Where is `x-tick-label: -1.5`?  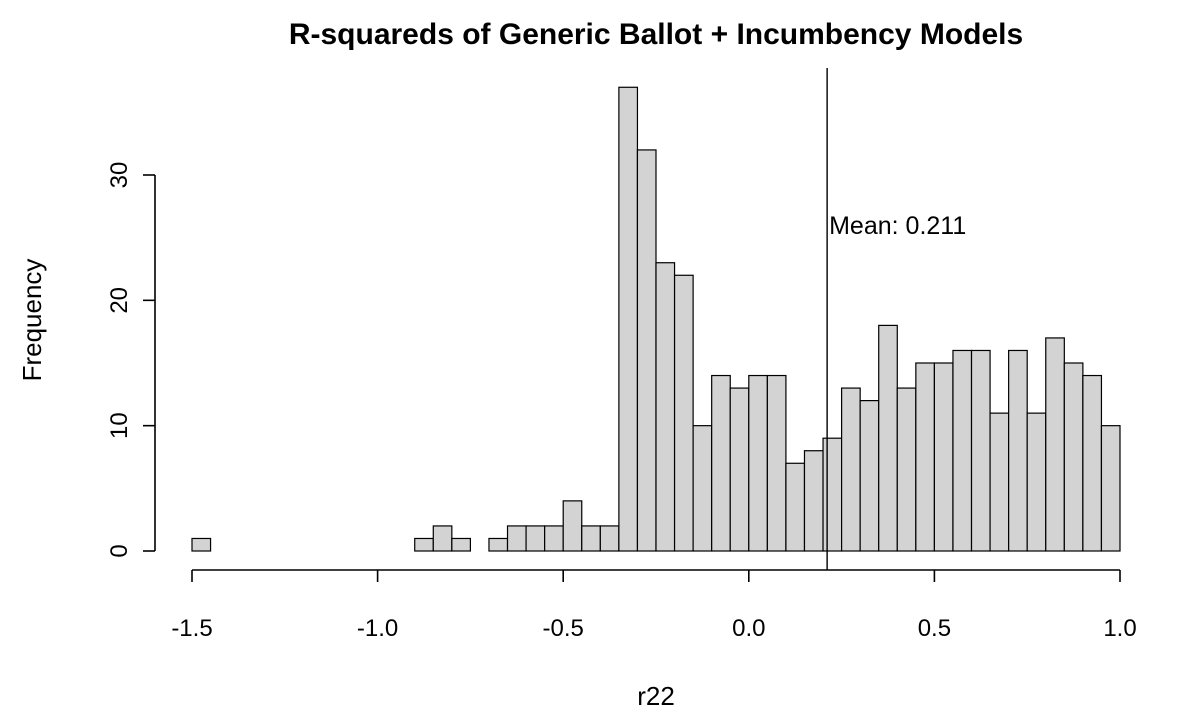 x-tick-label: -1.5 is located at coordinates (191, 628).